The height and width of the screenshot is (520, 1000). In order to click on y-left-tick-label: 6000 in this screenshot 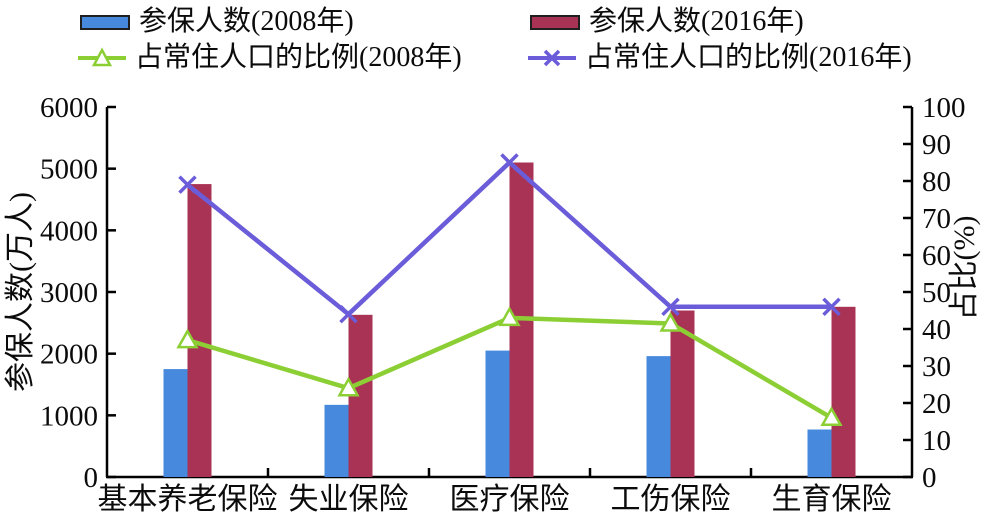, I will do `click(69, 108)`.